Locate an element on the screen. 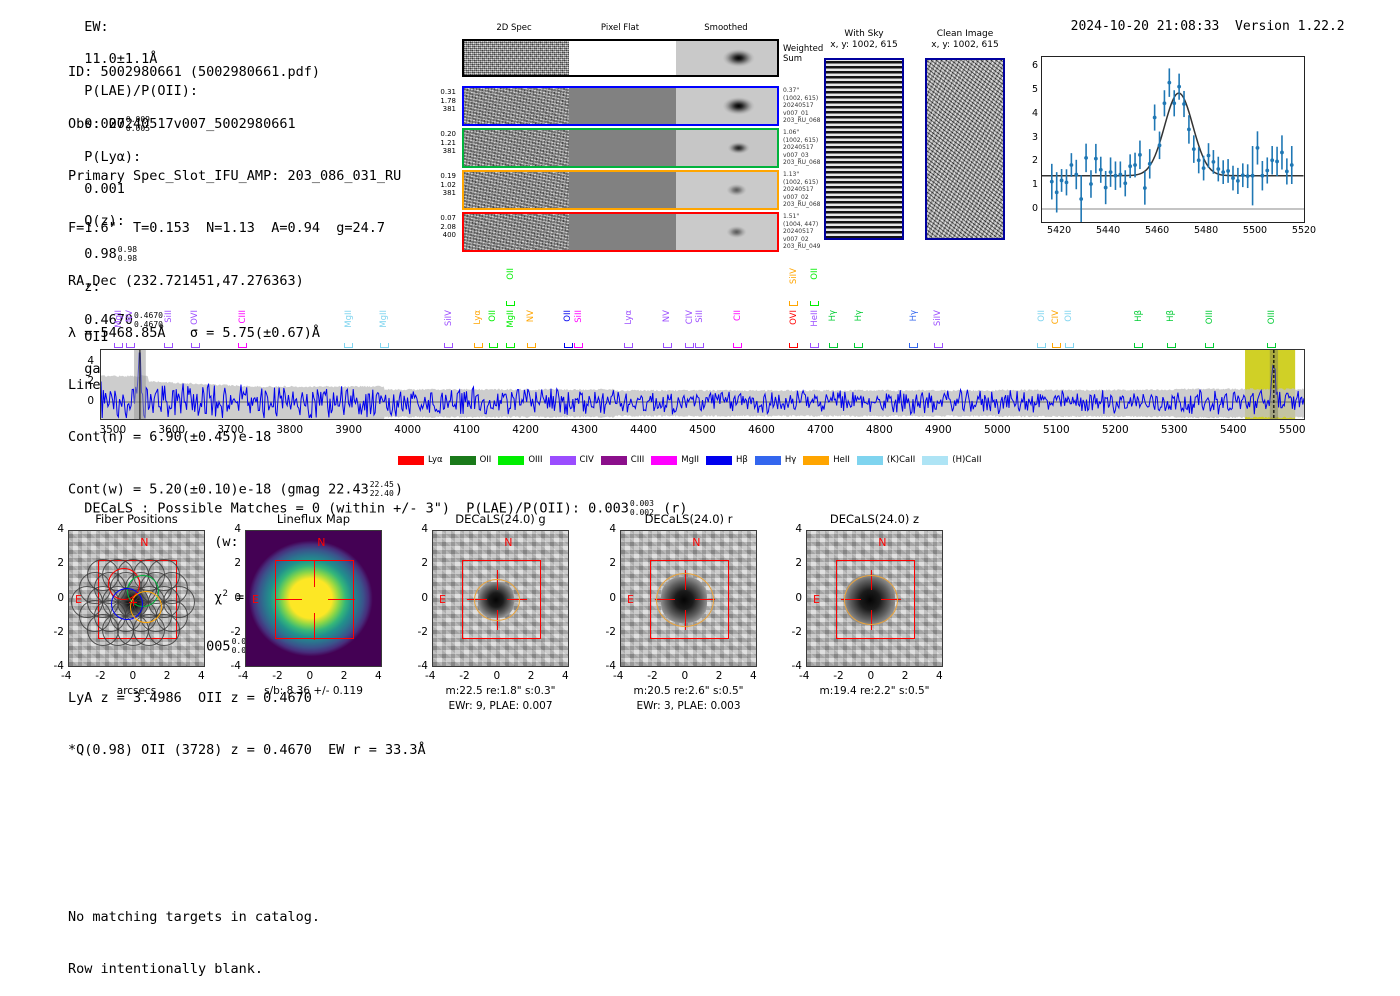  header-plae-sup: 0.009 is located at coordinates (137, 119).